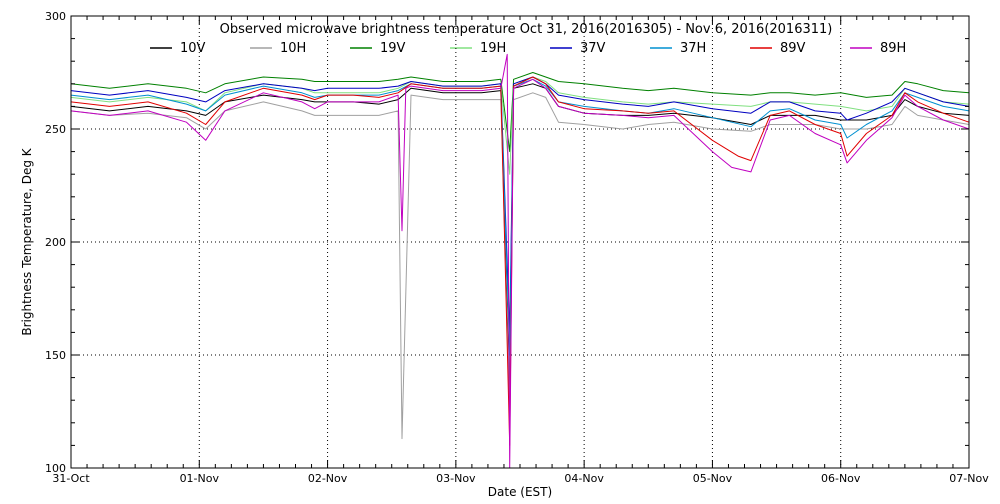  Describe the element at coordinates (55, 129) in the screenshot. I see `y-tick-label: 250` at that location.